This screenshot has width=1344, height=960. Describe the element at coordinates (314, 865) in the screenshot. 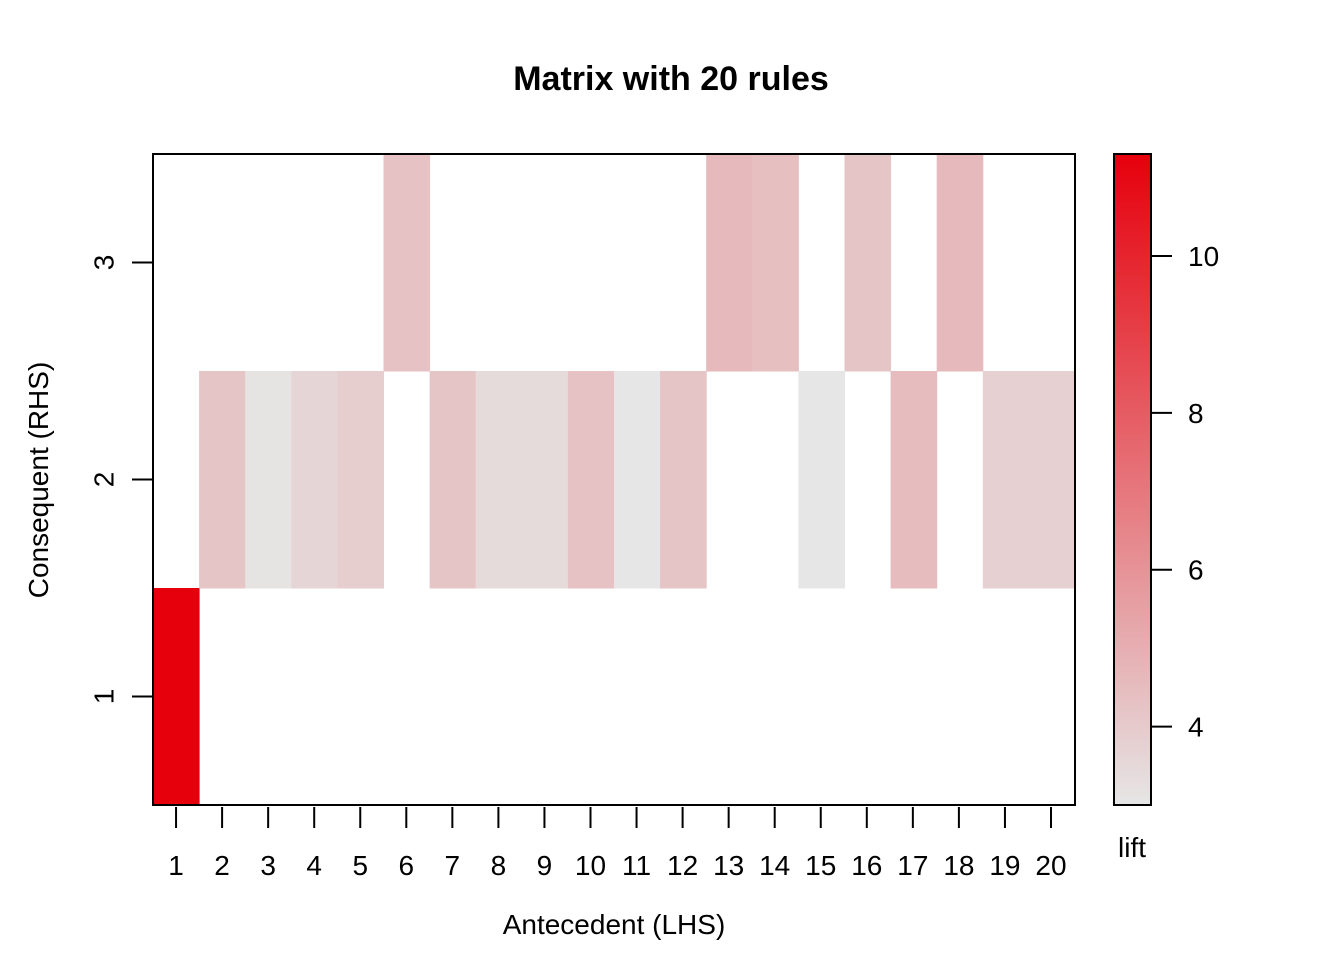

I see `x-tick-label: 4` at that location.